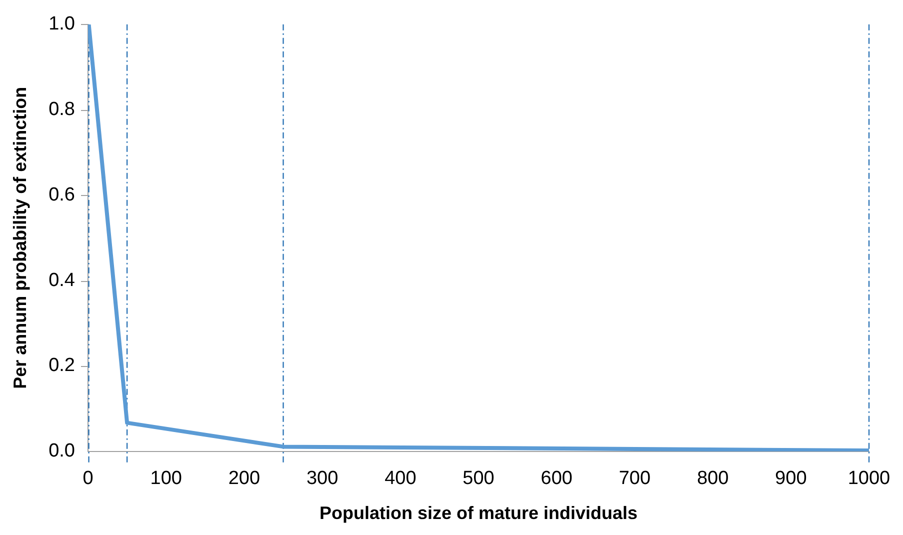 The image size is (903, 535). Describe the element at coordinates (244, 479) in the screenshot. I see `x-tick-label: 200` at that location.